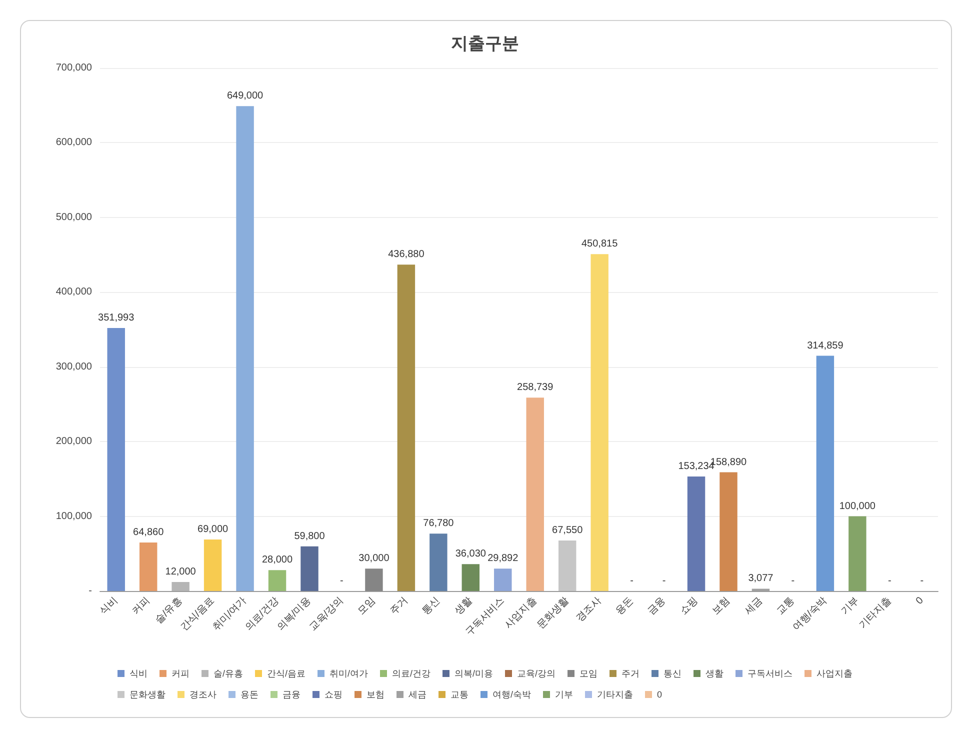 Image resolution: width=966 pixels, height=730 pixels. What do you see at coordinates (74, 68) in the screenshot?
I see `y-tick-label: 700,000` at bounding box center [74, 68].